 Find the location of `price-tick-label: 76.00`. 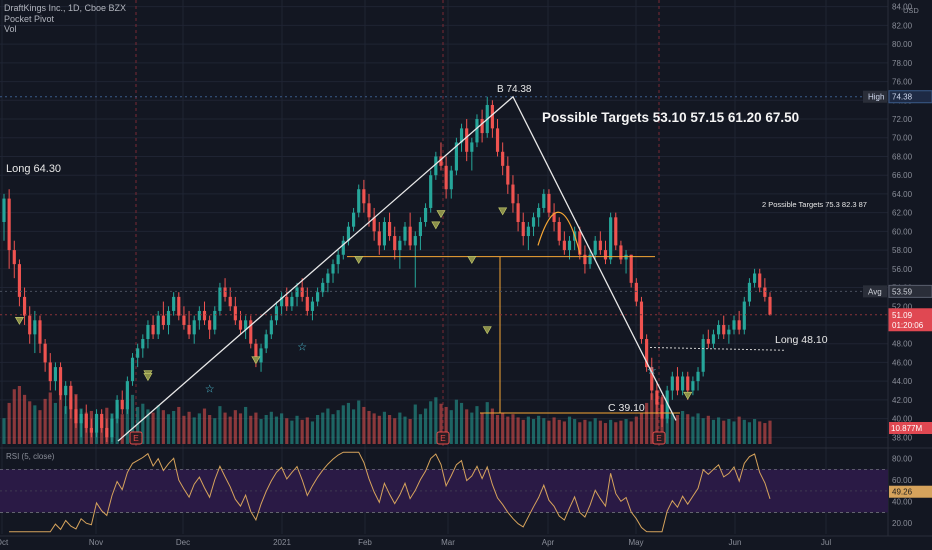

price-tick-label: 76.00 is located at coordinates (902, 82).